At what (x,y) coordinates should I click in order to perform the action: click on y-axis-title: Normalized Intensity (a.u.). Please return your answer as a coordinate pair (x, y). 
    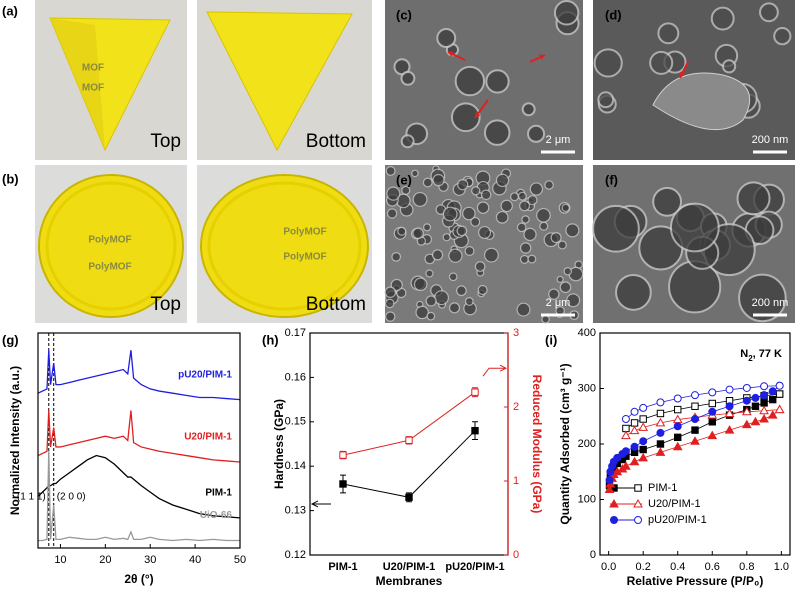
    Looking at the image, I should click on (15, 440).